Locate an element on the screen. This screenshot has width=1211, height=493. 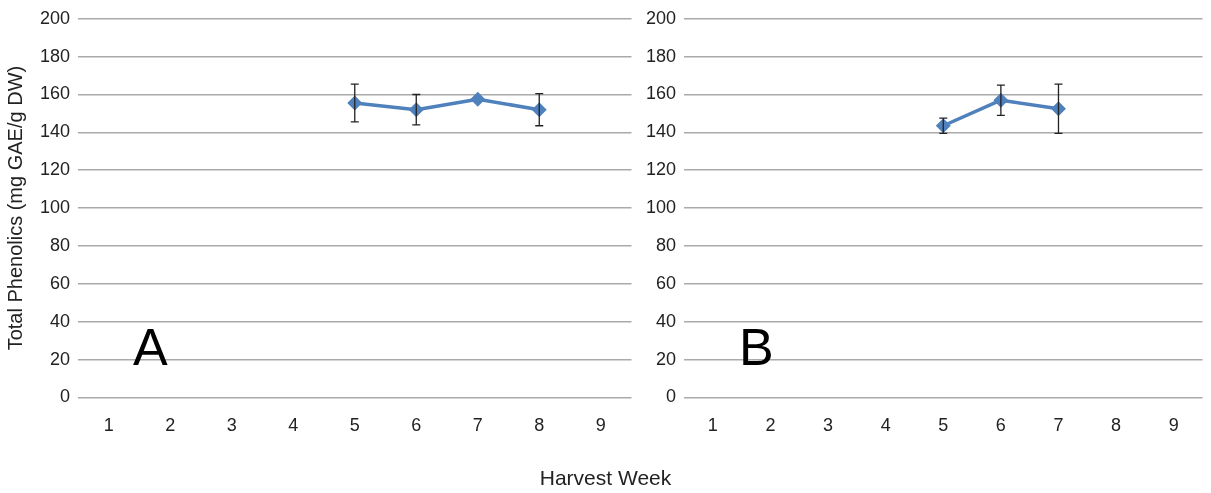
x-axis-title: Harvest Week is located at coordinates (605, 478).